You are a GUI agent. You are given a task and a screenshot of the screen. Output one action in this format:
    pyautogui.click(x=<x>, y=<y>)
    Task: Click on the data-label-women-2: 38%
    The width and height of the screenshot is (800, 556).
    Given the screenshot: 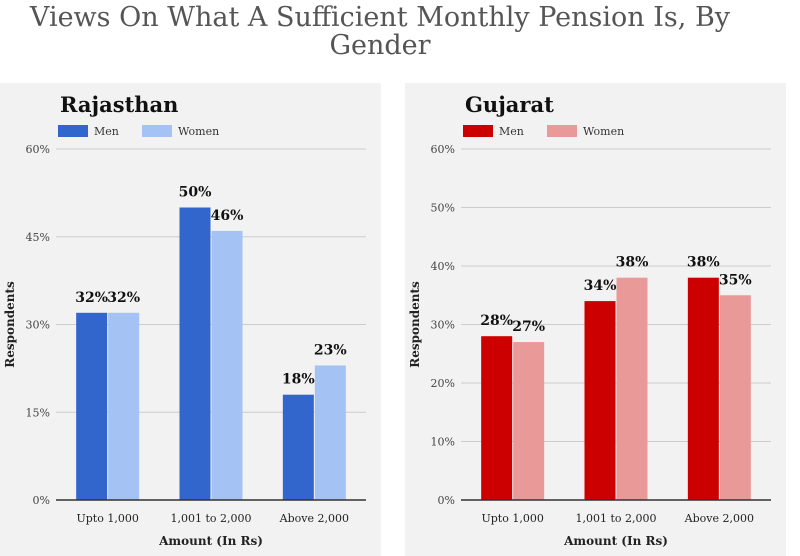 What is the action you would take?
    pyautogui.click(x=632, y=263)
    